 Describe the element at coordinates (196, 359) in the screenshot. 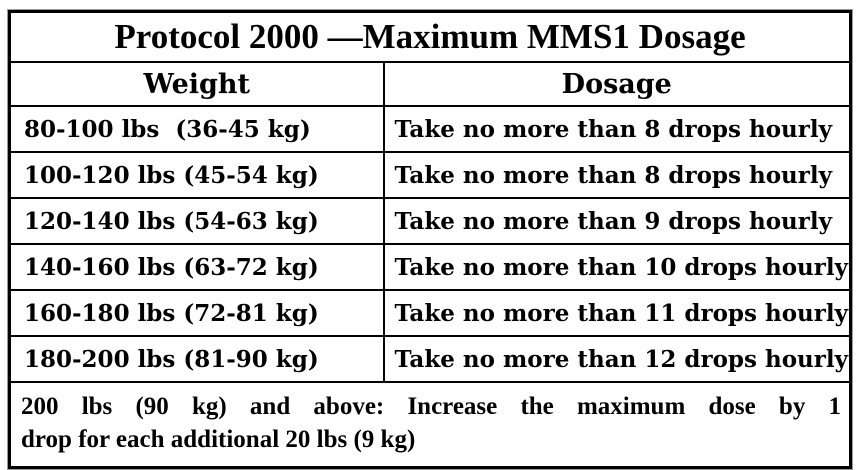

I see `weight-cell: 180-200 lbs (81-90 kg)` at that location.